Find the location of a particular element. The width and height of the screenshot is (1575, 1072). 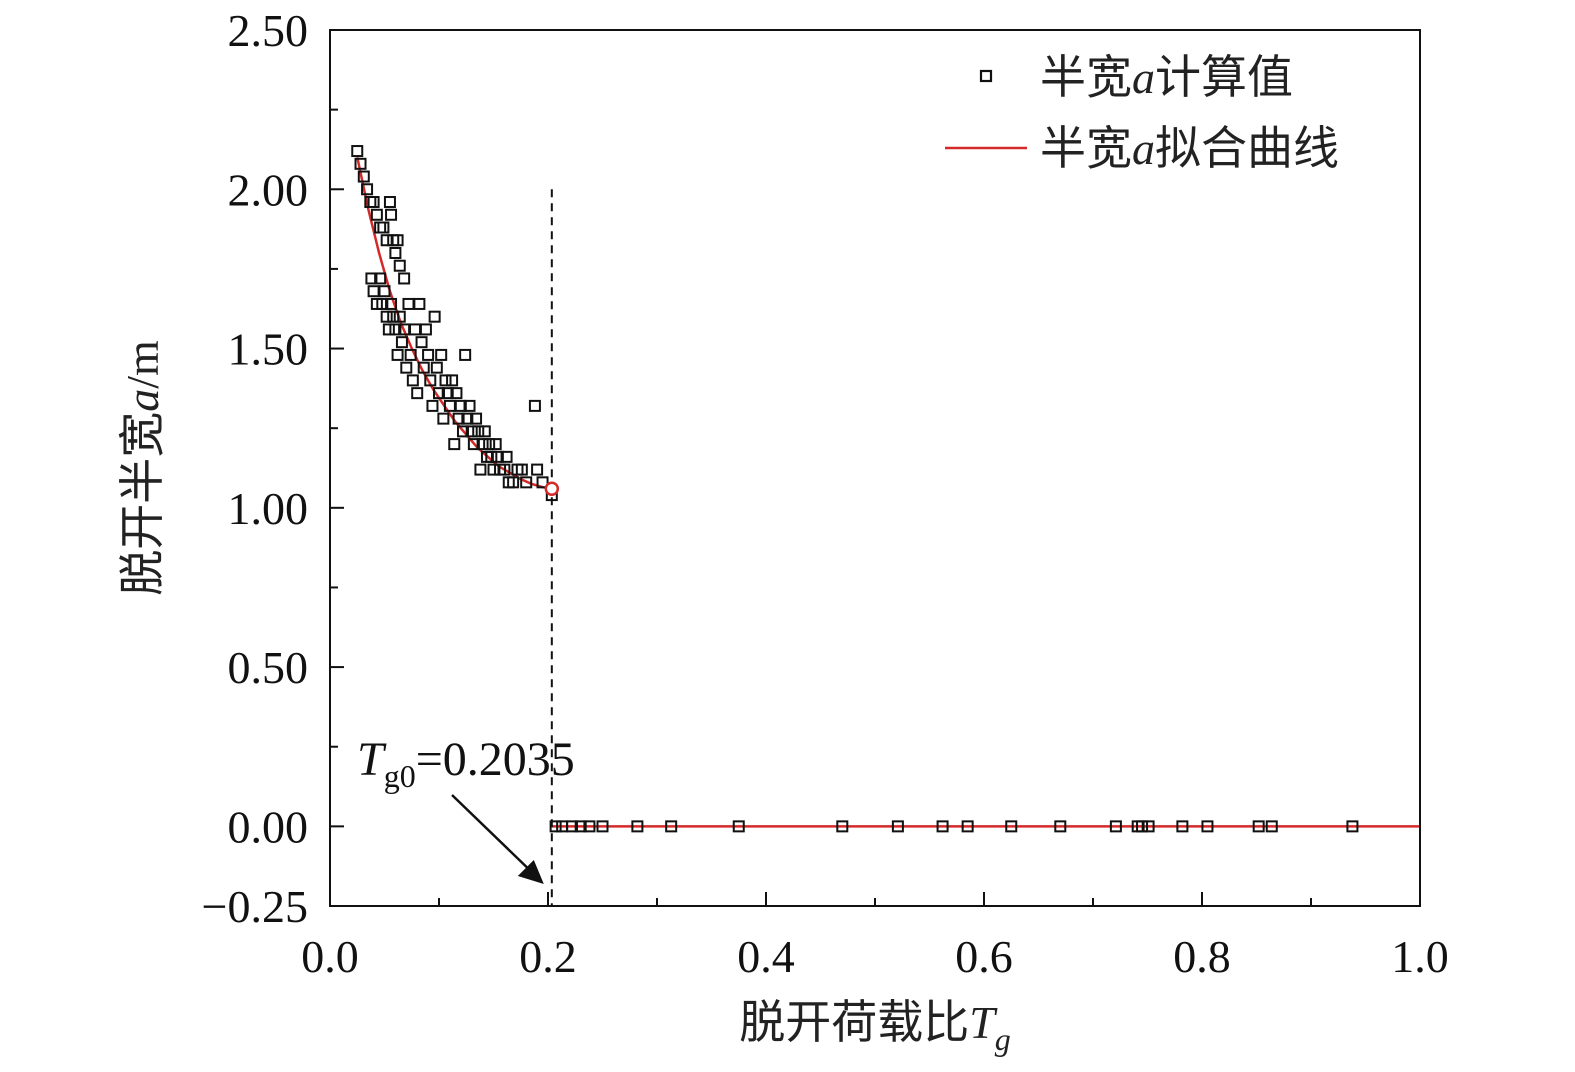

y-tick-label: 2.00 is located at coordinates (268, 189).